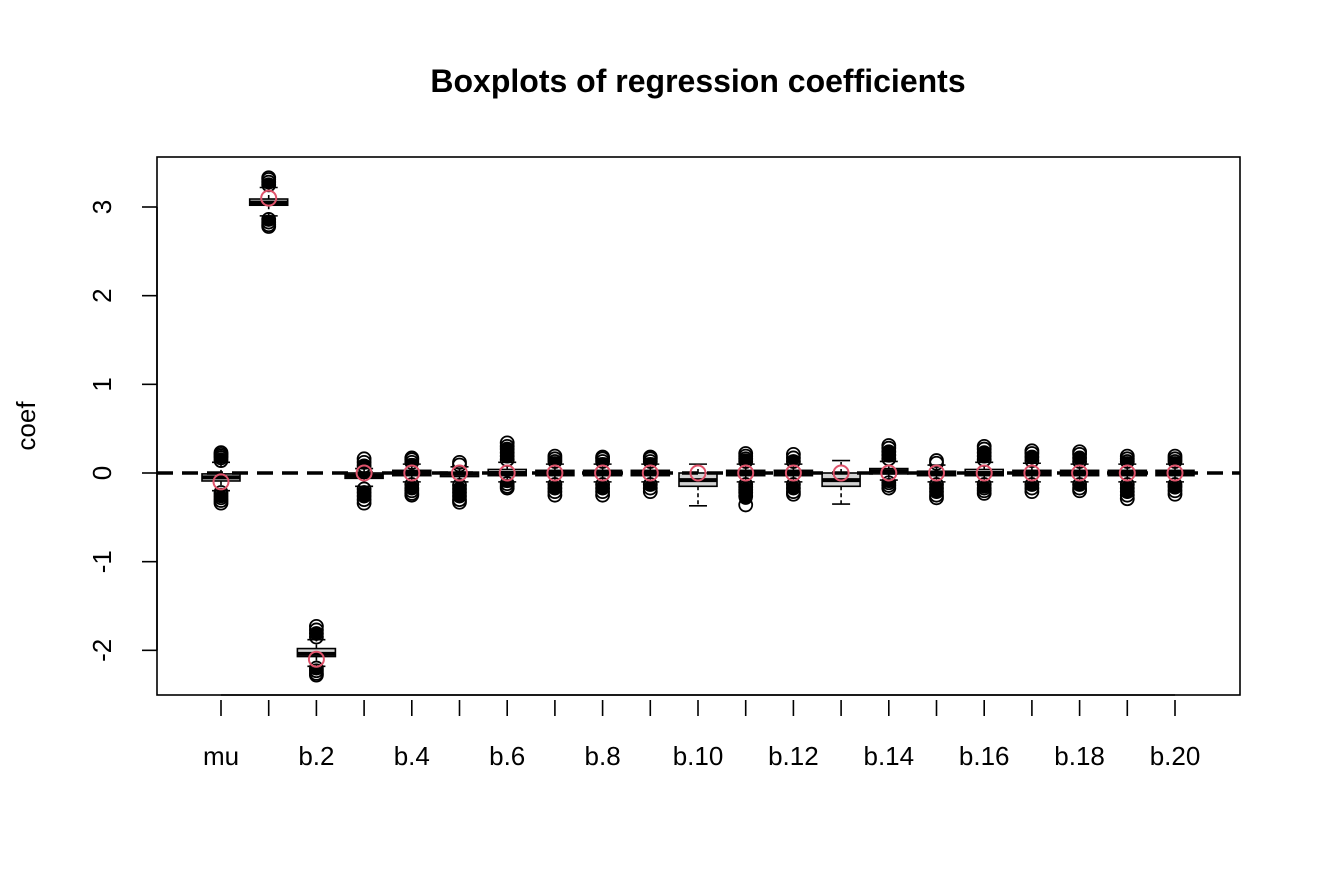 The height and width of the screenshot is (892, 1320). I want to click on y-tick-label: 1, so click(102, 384).